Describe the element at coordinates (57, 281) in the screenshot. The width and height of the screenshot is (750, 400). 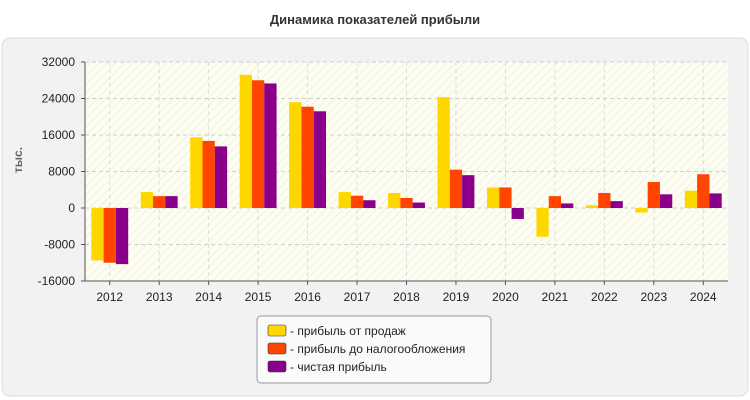
I see `y-tick-label: -16000` at that location.